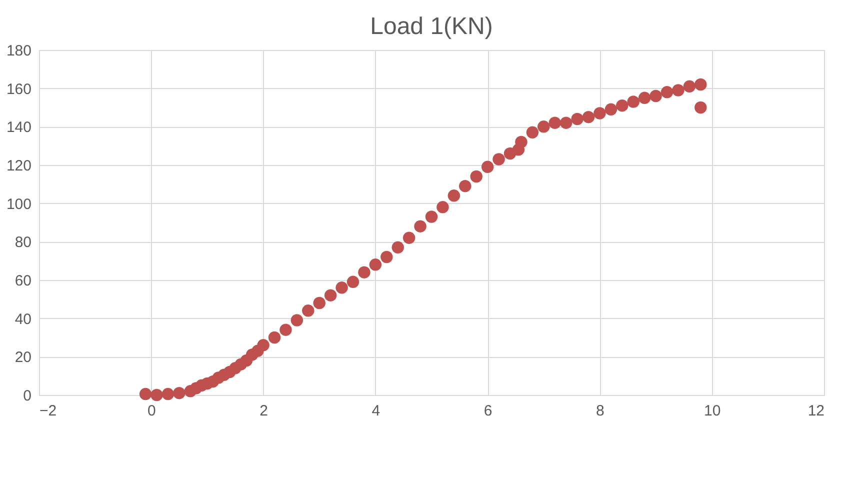 This screenshot has width=860, height=479. Describe the element at coordinates (712, 411) in the screenshot. I see `x-tick-label: 10` at that location.